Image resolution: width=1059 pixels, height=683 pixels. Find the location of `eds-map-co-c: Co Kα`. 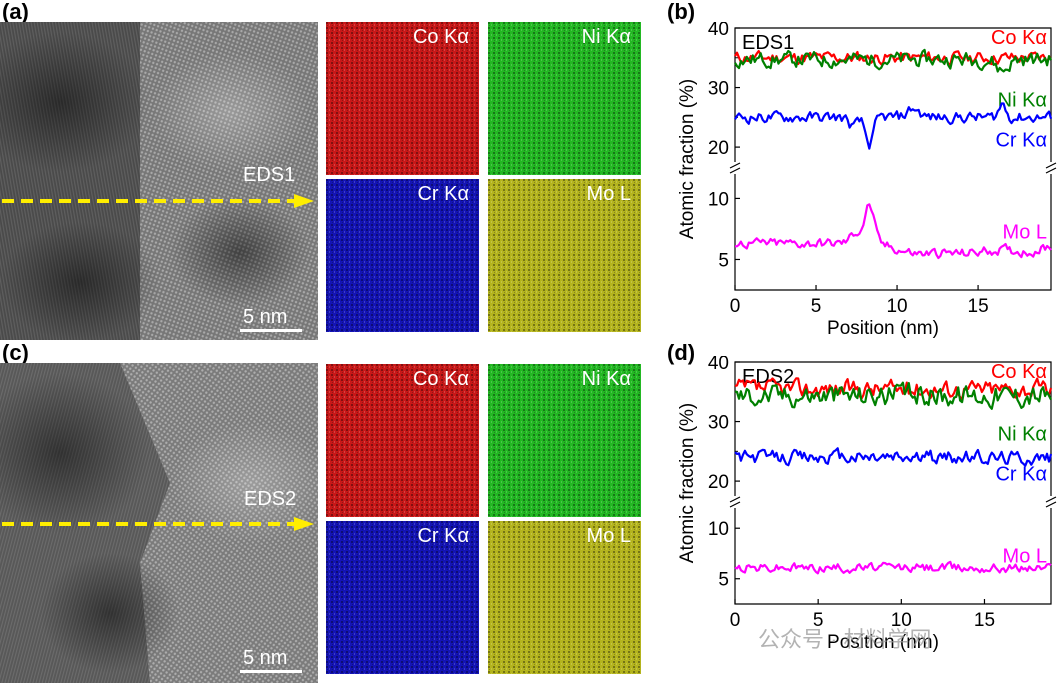

eds-map-co-c: Co Kα is located at coordinates (402, 440).